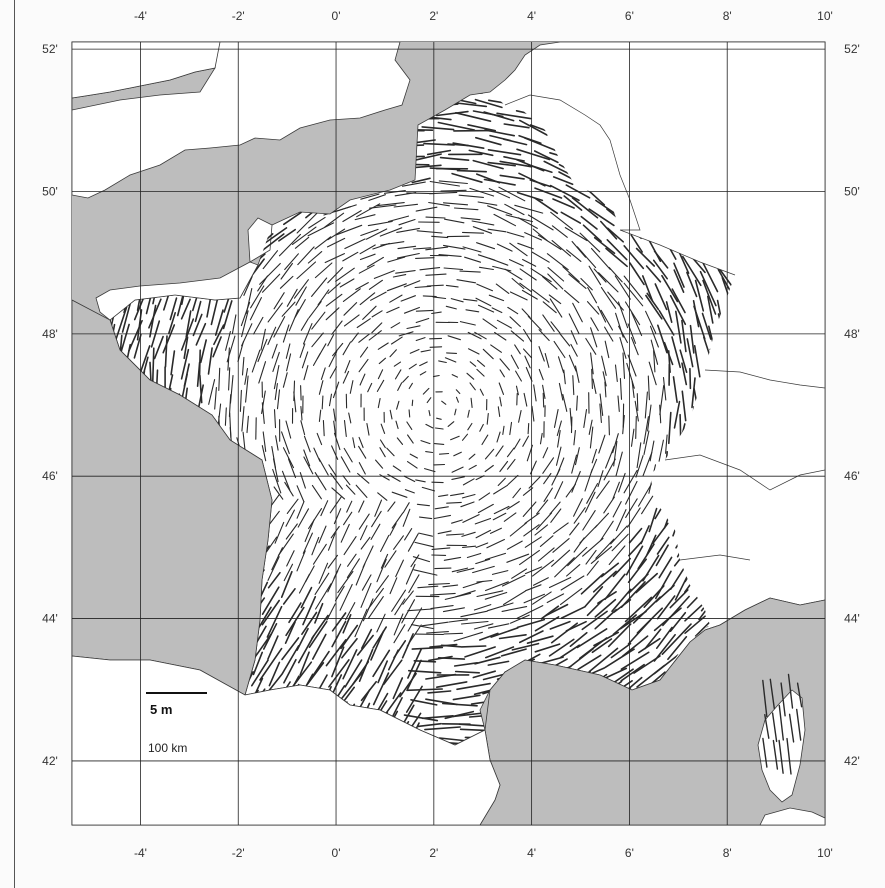 The height and width of the screenshot is (888, 885). Describe the element at coordinates (50, 476) in the screenshot. I see `latitude-label: 46'` at that location.